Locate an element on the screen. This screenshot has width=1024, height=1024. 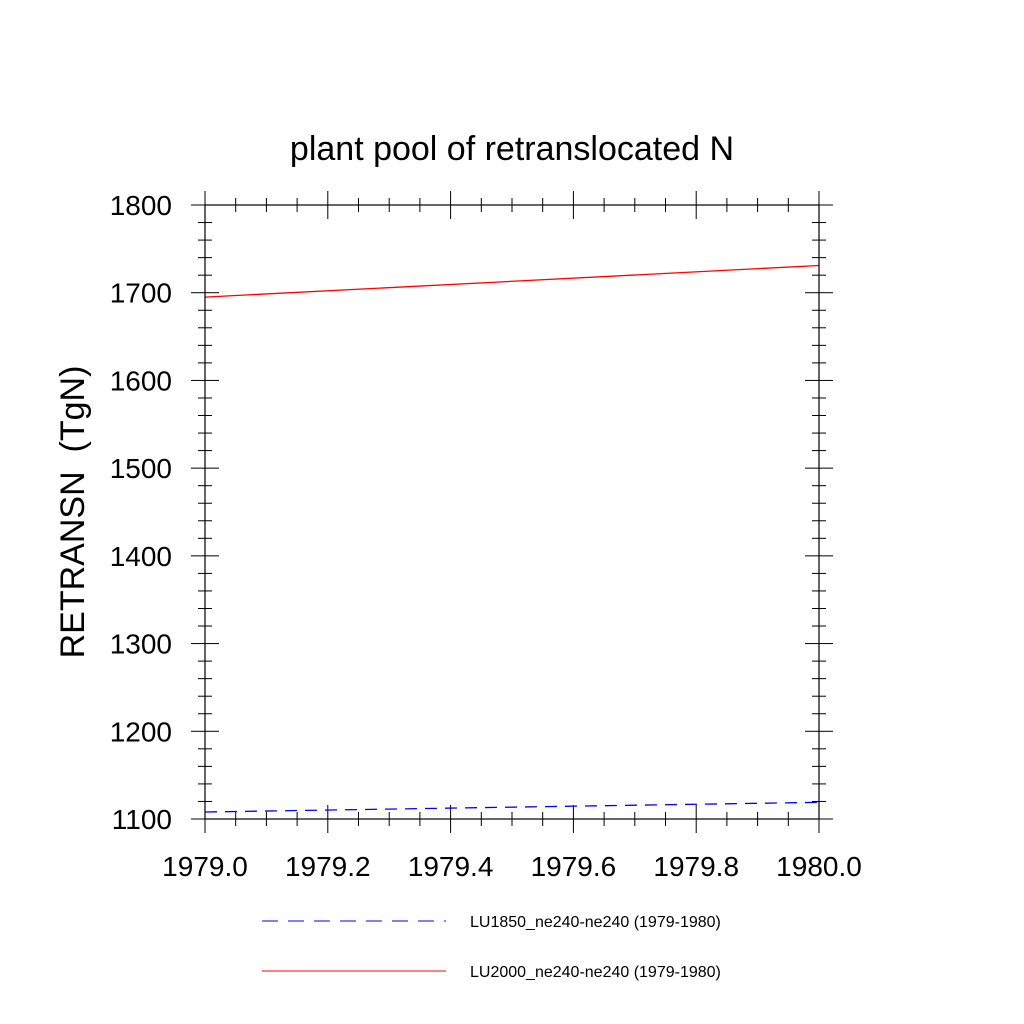
x-tick-label: 1979.8 is located at coordinates (696, 866).